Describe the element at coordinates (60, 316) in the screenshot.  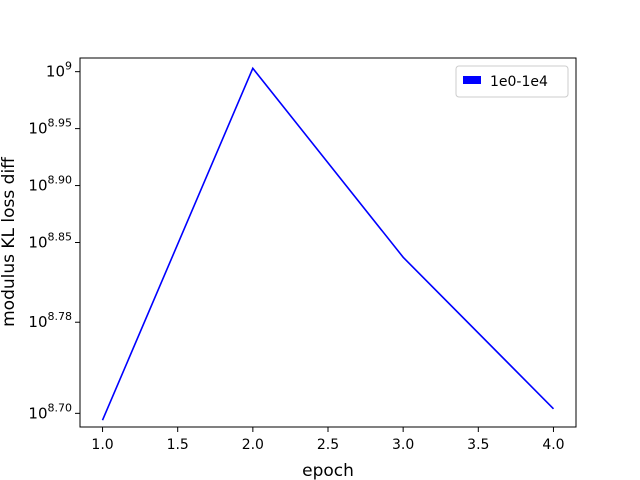
I see `y-tick-exponent: 8.78` at that location.